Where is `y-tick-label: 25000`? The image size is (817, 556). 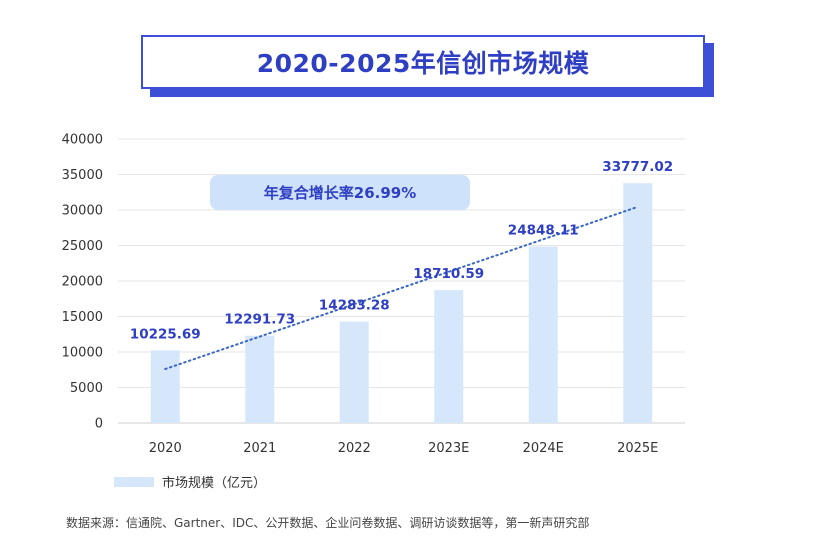
y-tick-label: 25000 is located at coordinates (82, 246).